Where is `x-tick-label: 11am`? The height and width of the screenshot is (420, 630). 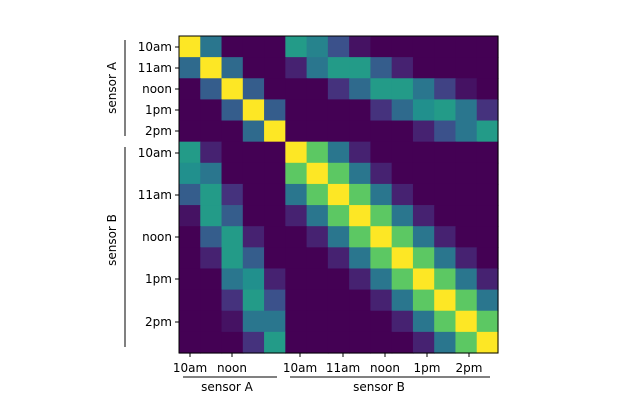
x-tick-label: 11am is located at coordinates (343, 368).